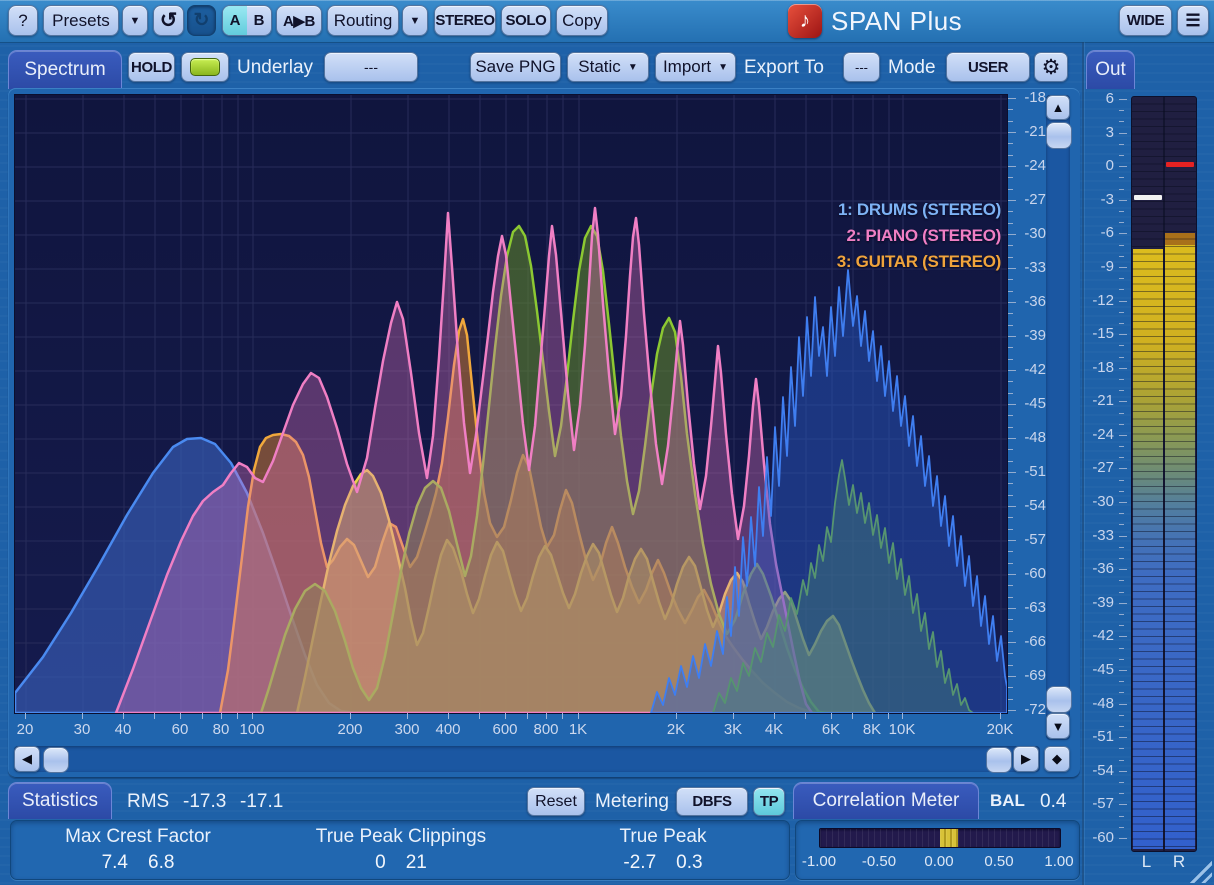 This screenshot has width=1214, height=885. What do you see at coordinates (527, 759) in the screenshot?
I see `horizontal-scrollbar-track` at bounding box center [527, 759].